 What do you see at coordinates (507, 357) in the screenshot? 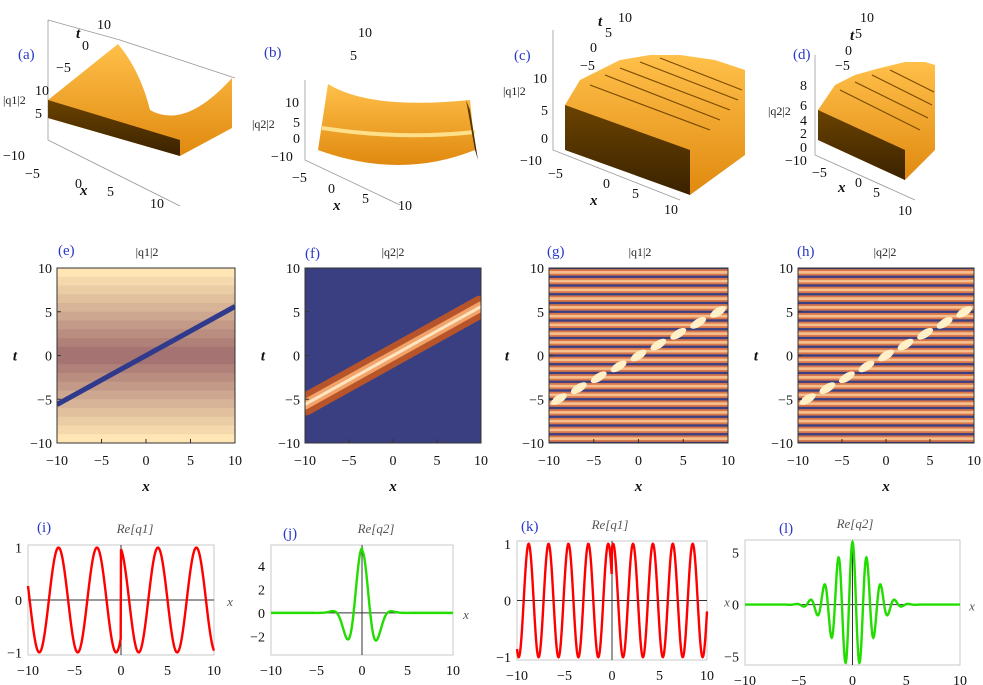
I see `panel-g-ylabel: t` at bounding box center [507, 357].